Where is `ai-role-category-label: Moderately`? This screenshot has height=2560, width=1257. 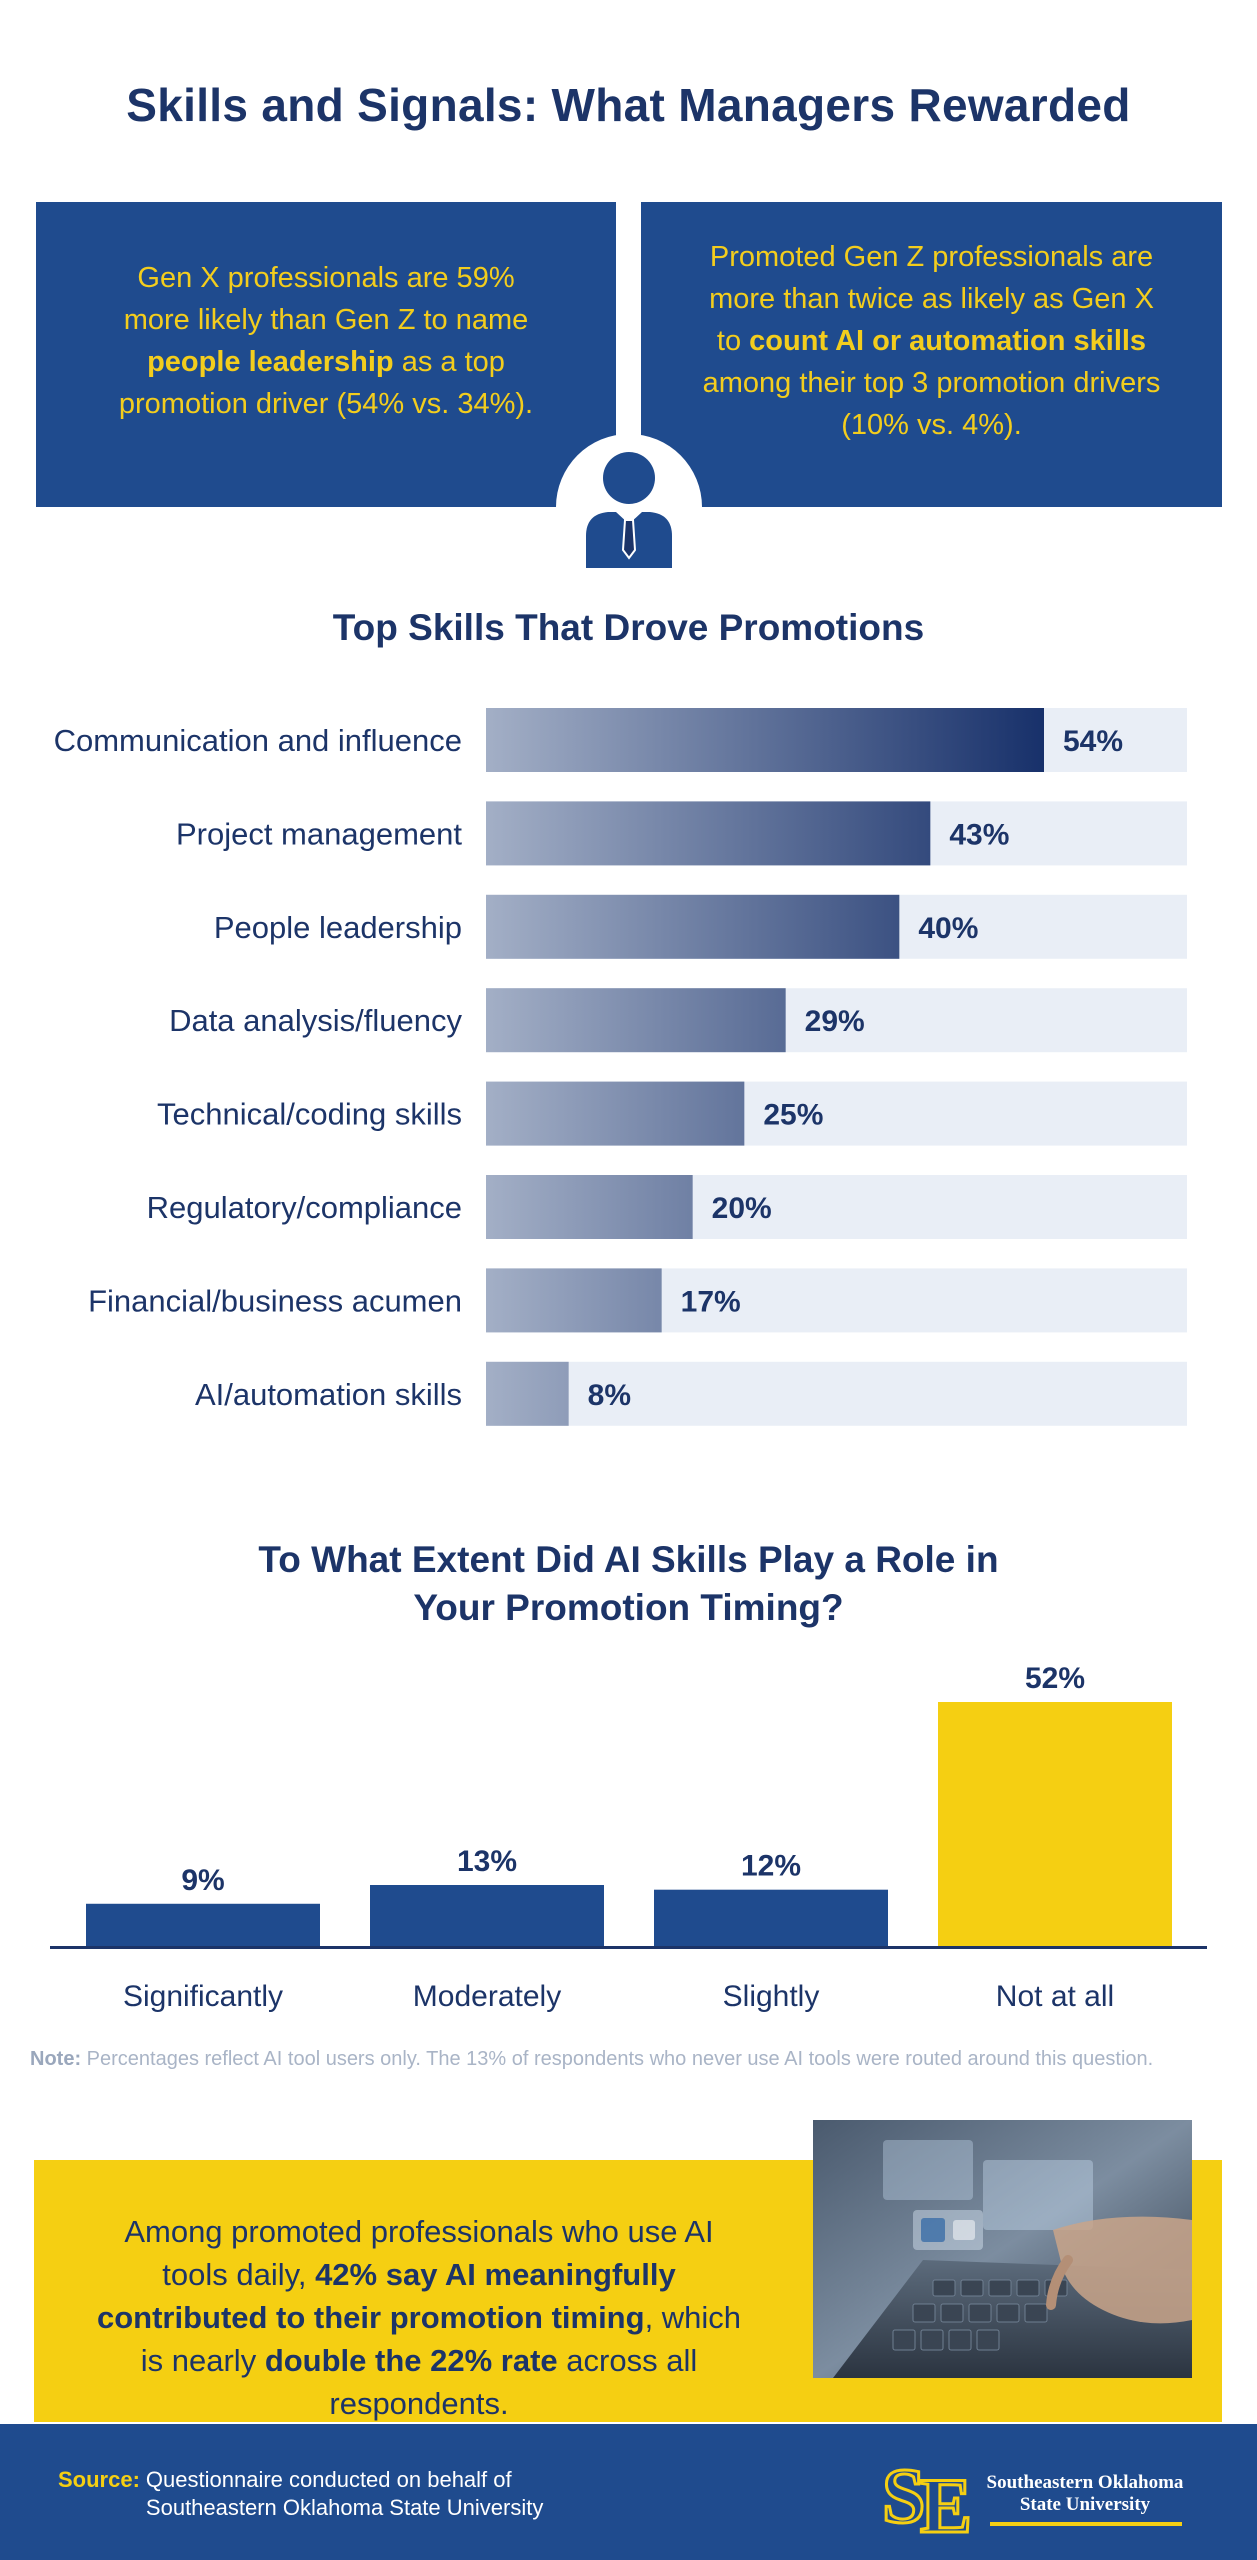 ai-role-category-label: Moderately is located at coordinates (487, 1996).